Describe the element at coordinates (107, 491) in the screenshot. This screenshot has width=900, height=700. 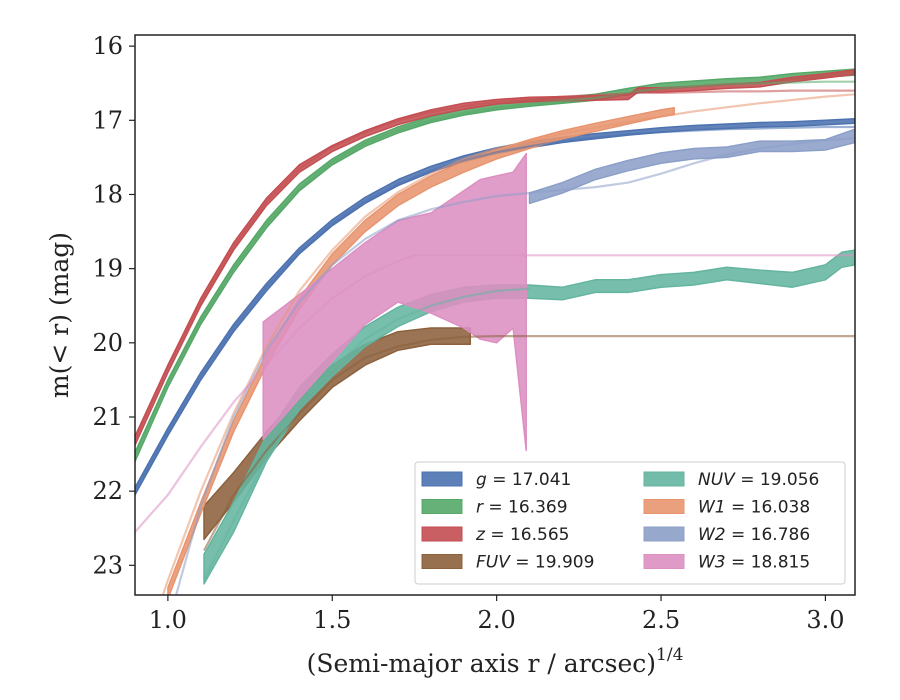
I see `y-tick-label: 22` at that location.